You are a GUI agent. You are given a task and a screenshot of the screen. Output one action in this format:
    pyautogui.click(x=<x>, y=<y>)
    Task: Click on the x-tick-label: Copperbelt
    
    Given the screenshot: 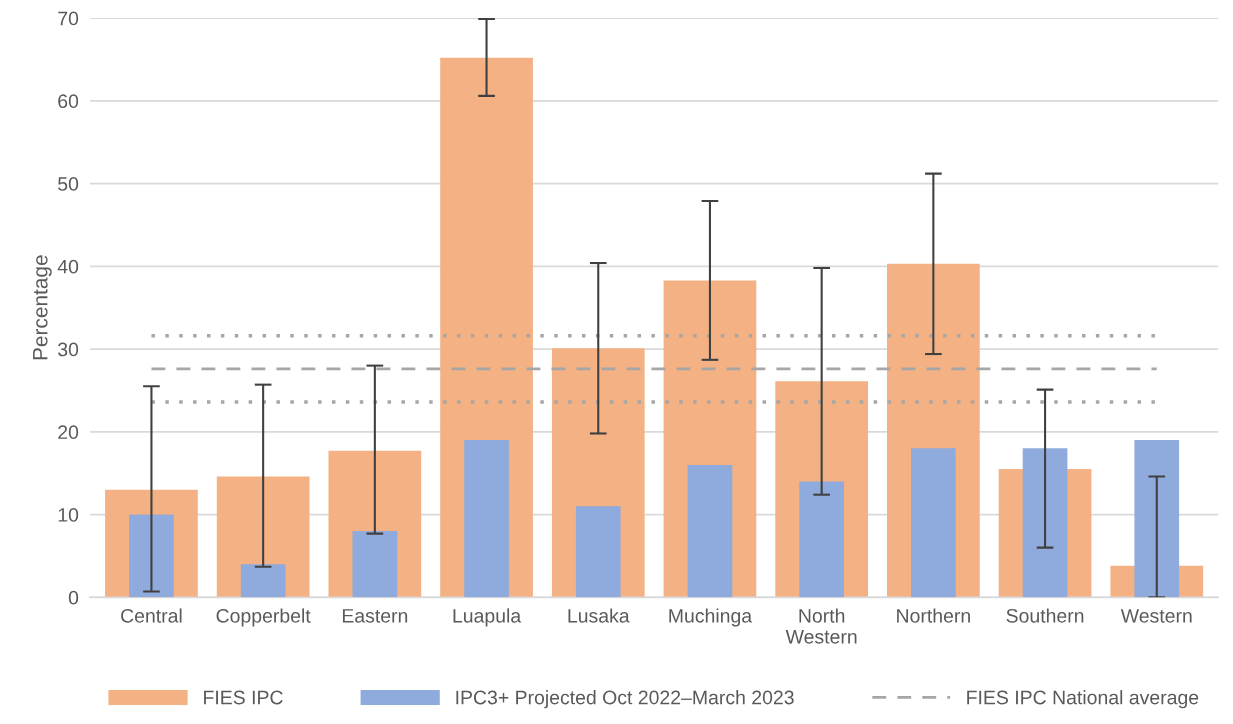 What is the action you would take?
    pyautogui.click(x=263, y=617)
    